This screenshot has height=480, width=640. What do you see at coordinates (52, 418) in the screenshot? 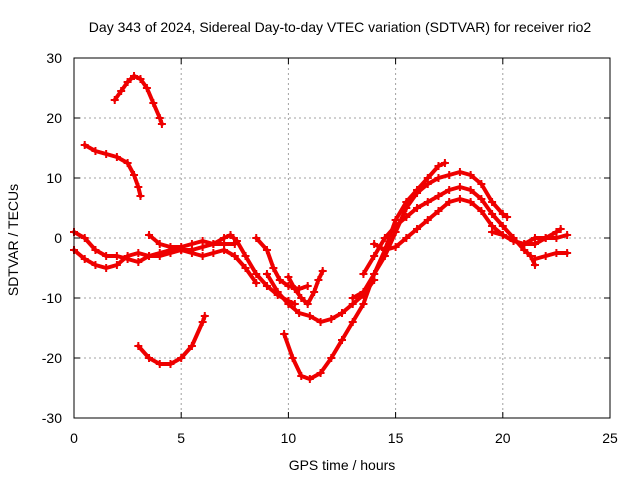
I see `y-tick-label: -30` at bounding box center [52, 418].